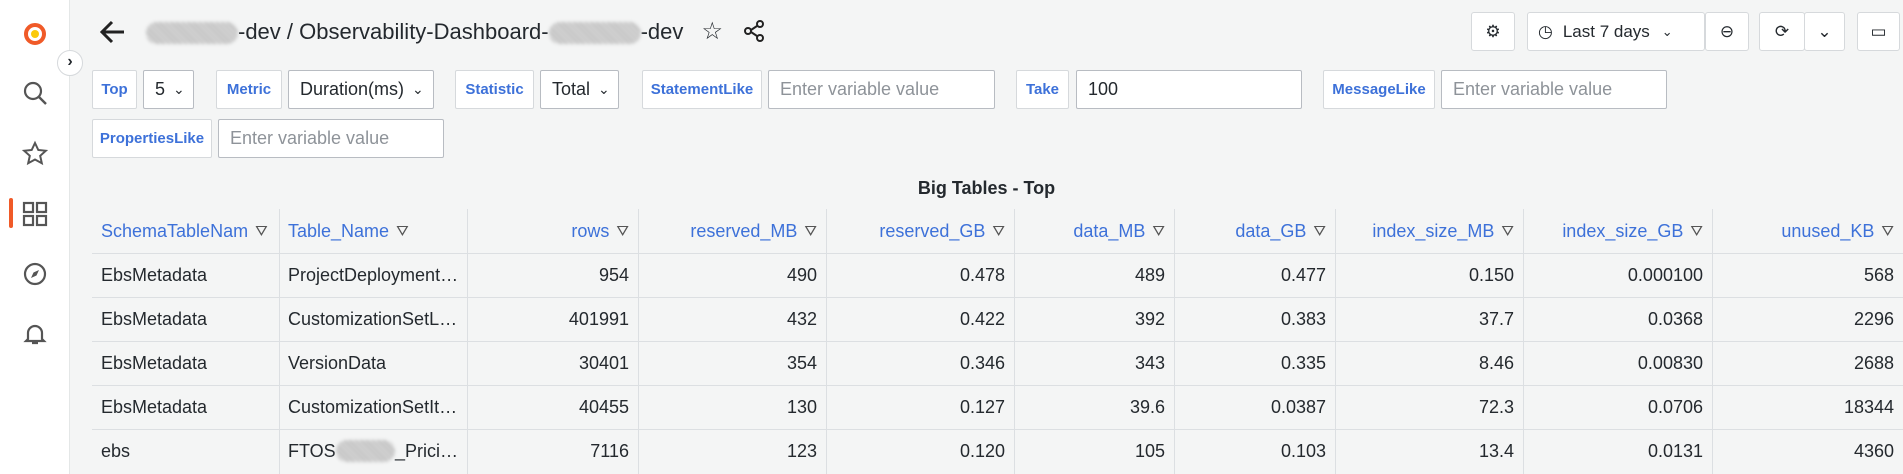  Describe the element at coordinates (35, 334) in the screenshot. I see `alerting-icon` at that location.